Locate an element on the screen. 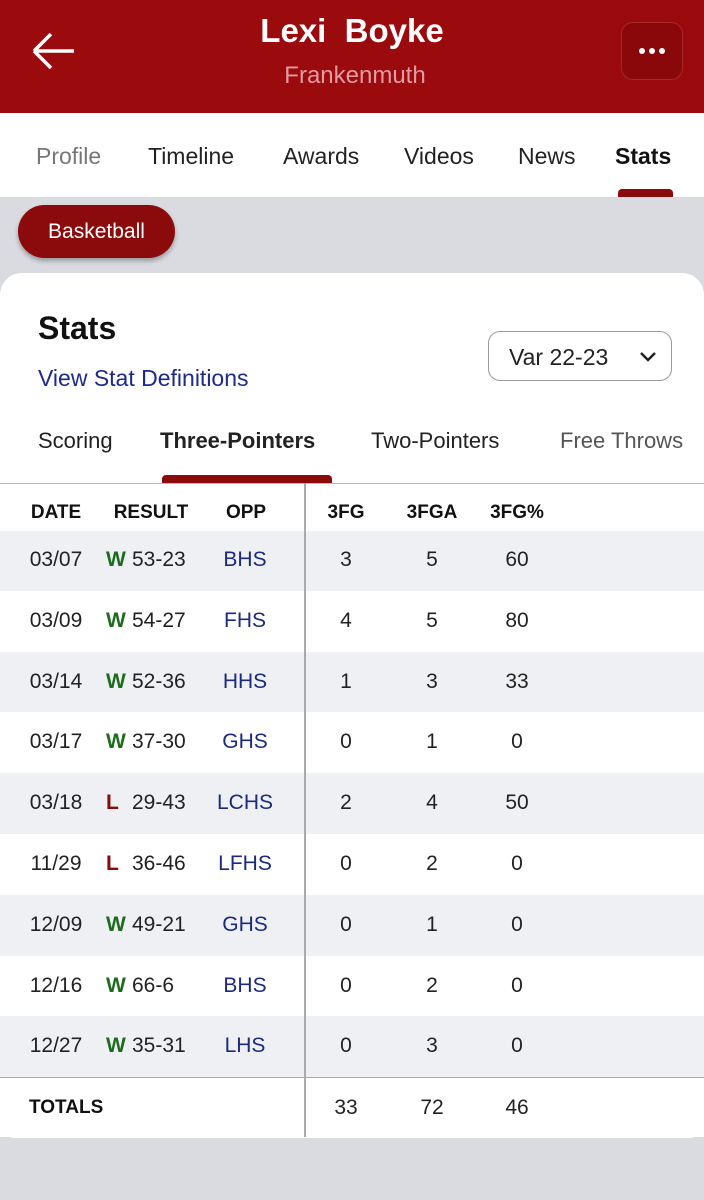 This screenshot has width=704, height=1200. score-cell: 37-30 is located at coordinates (159, 742).